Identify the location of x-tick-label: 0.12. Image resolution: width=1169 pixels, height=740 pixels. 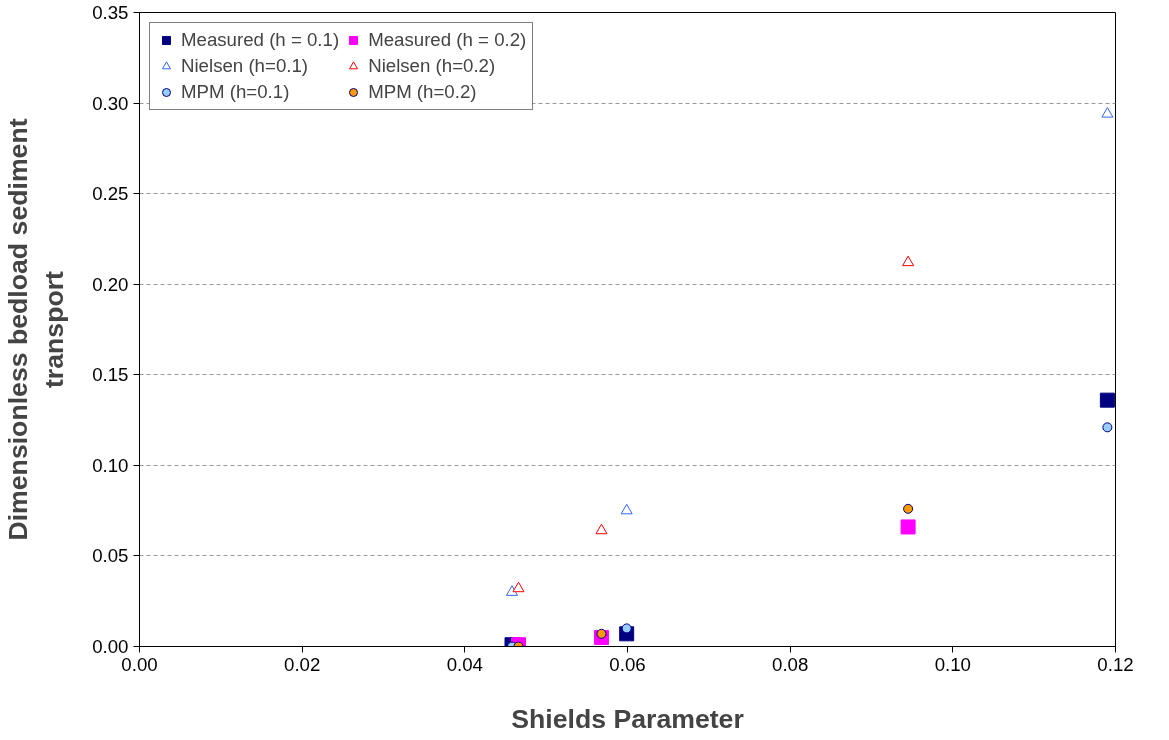
(1115, 664).